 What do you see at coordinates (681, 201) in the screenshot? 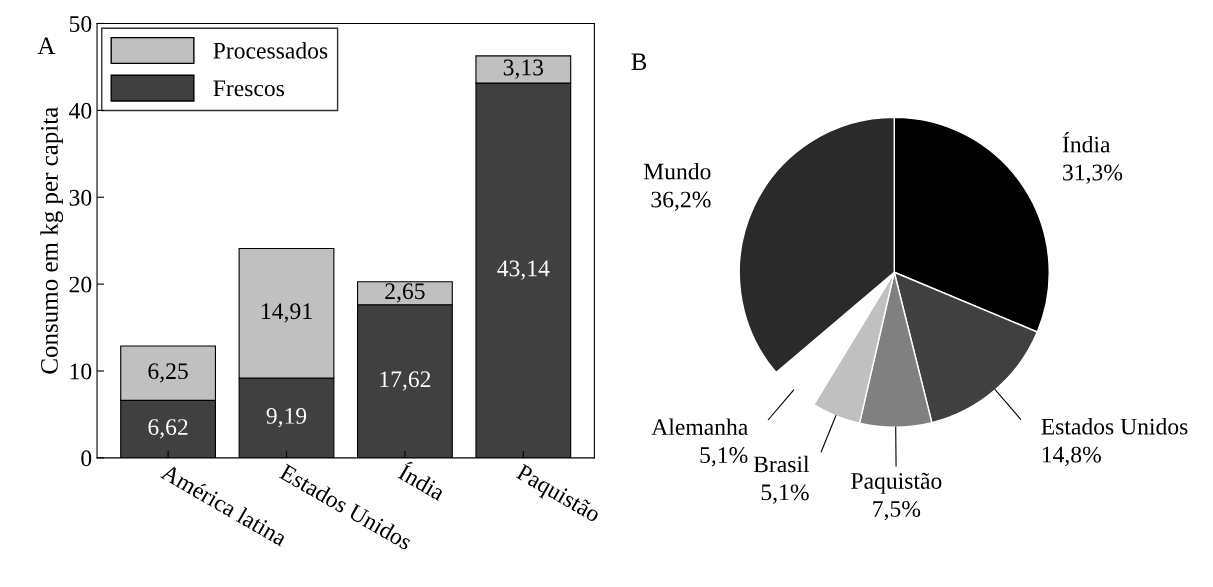
I see `data-label: 36,2%` at bounding box center [681, 201].